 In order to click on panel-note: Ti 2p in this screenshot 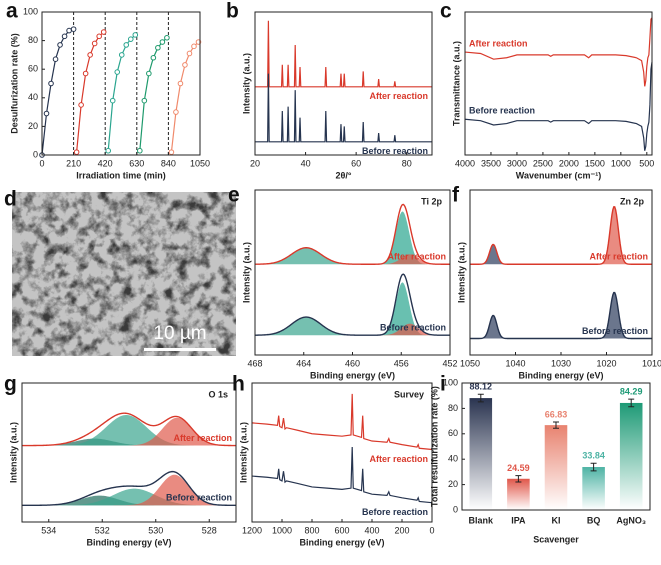, I will do `click(431, 201)`.